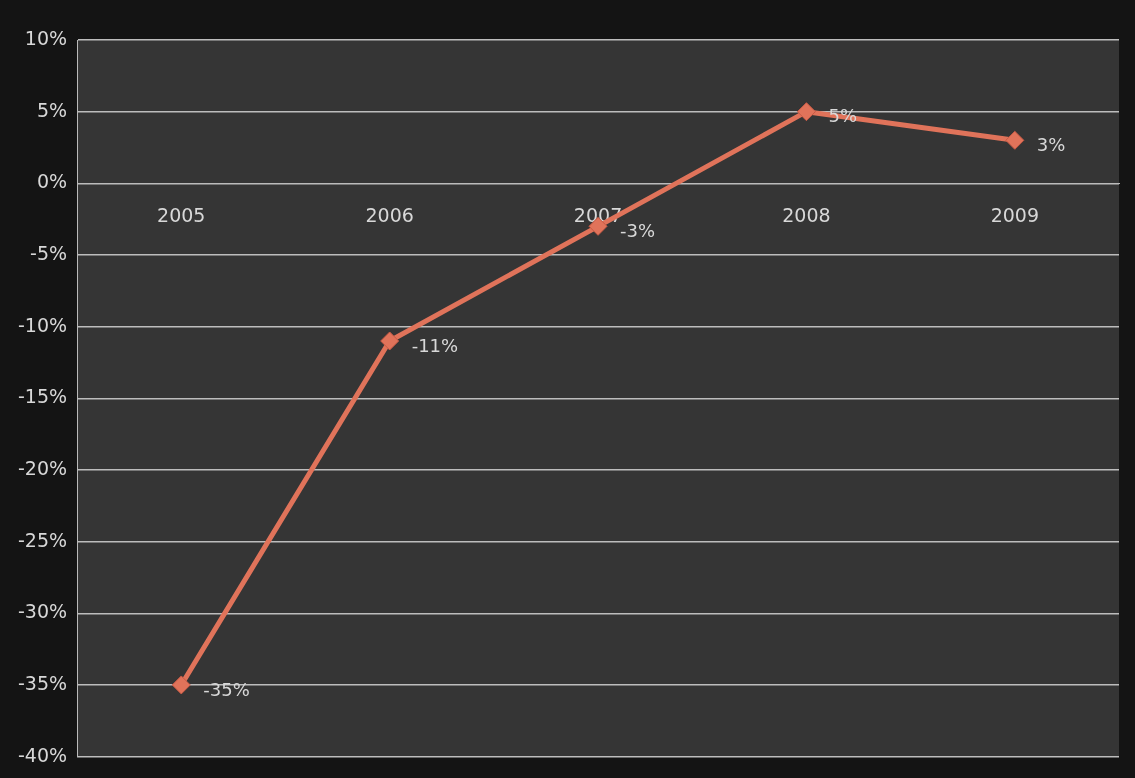 The width and height of the screenshot is (1135, 778). Describe the element at coordinates (1014, 214) in the screenshot. I see `x-tick-label: 2009` at that location.